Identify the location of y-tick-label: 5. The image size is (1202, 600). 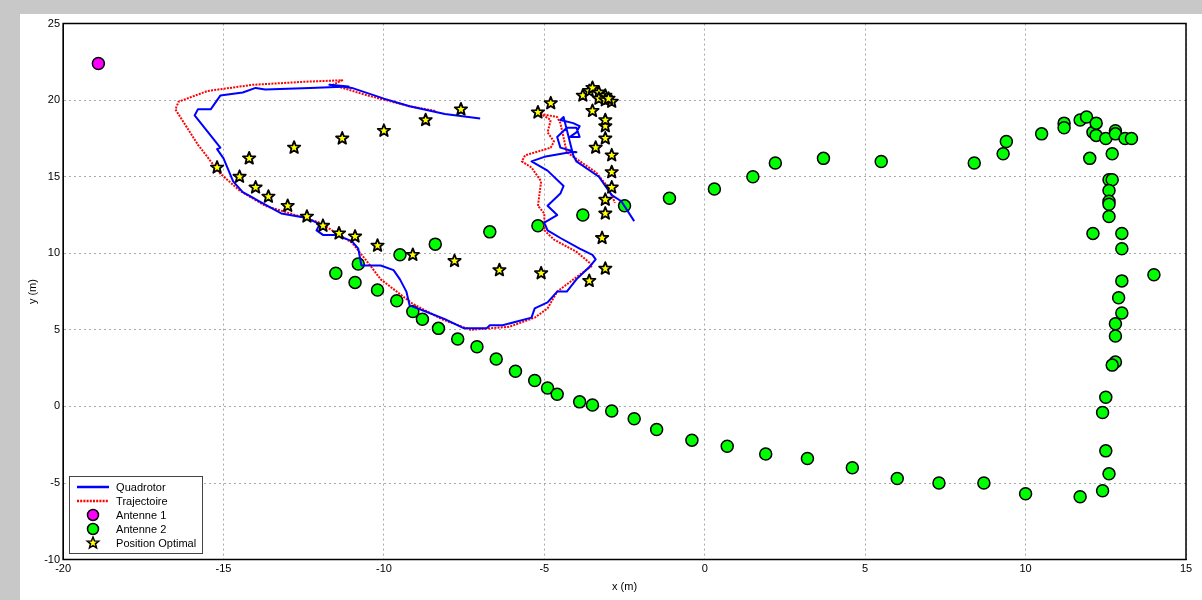
(57, 328).